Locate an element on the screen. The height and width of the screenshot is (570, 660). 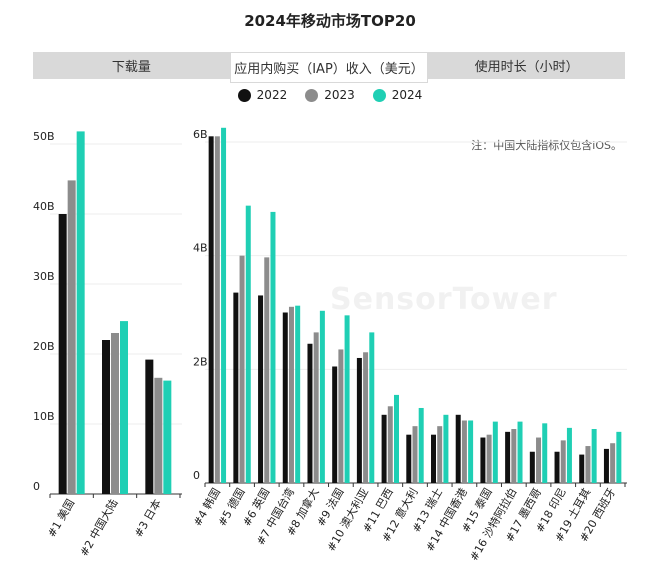
legend-label-2022: 2022 is located at coordinates (272, 95).